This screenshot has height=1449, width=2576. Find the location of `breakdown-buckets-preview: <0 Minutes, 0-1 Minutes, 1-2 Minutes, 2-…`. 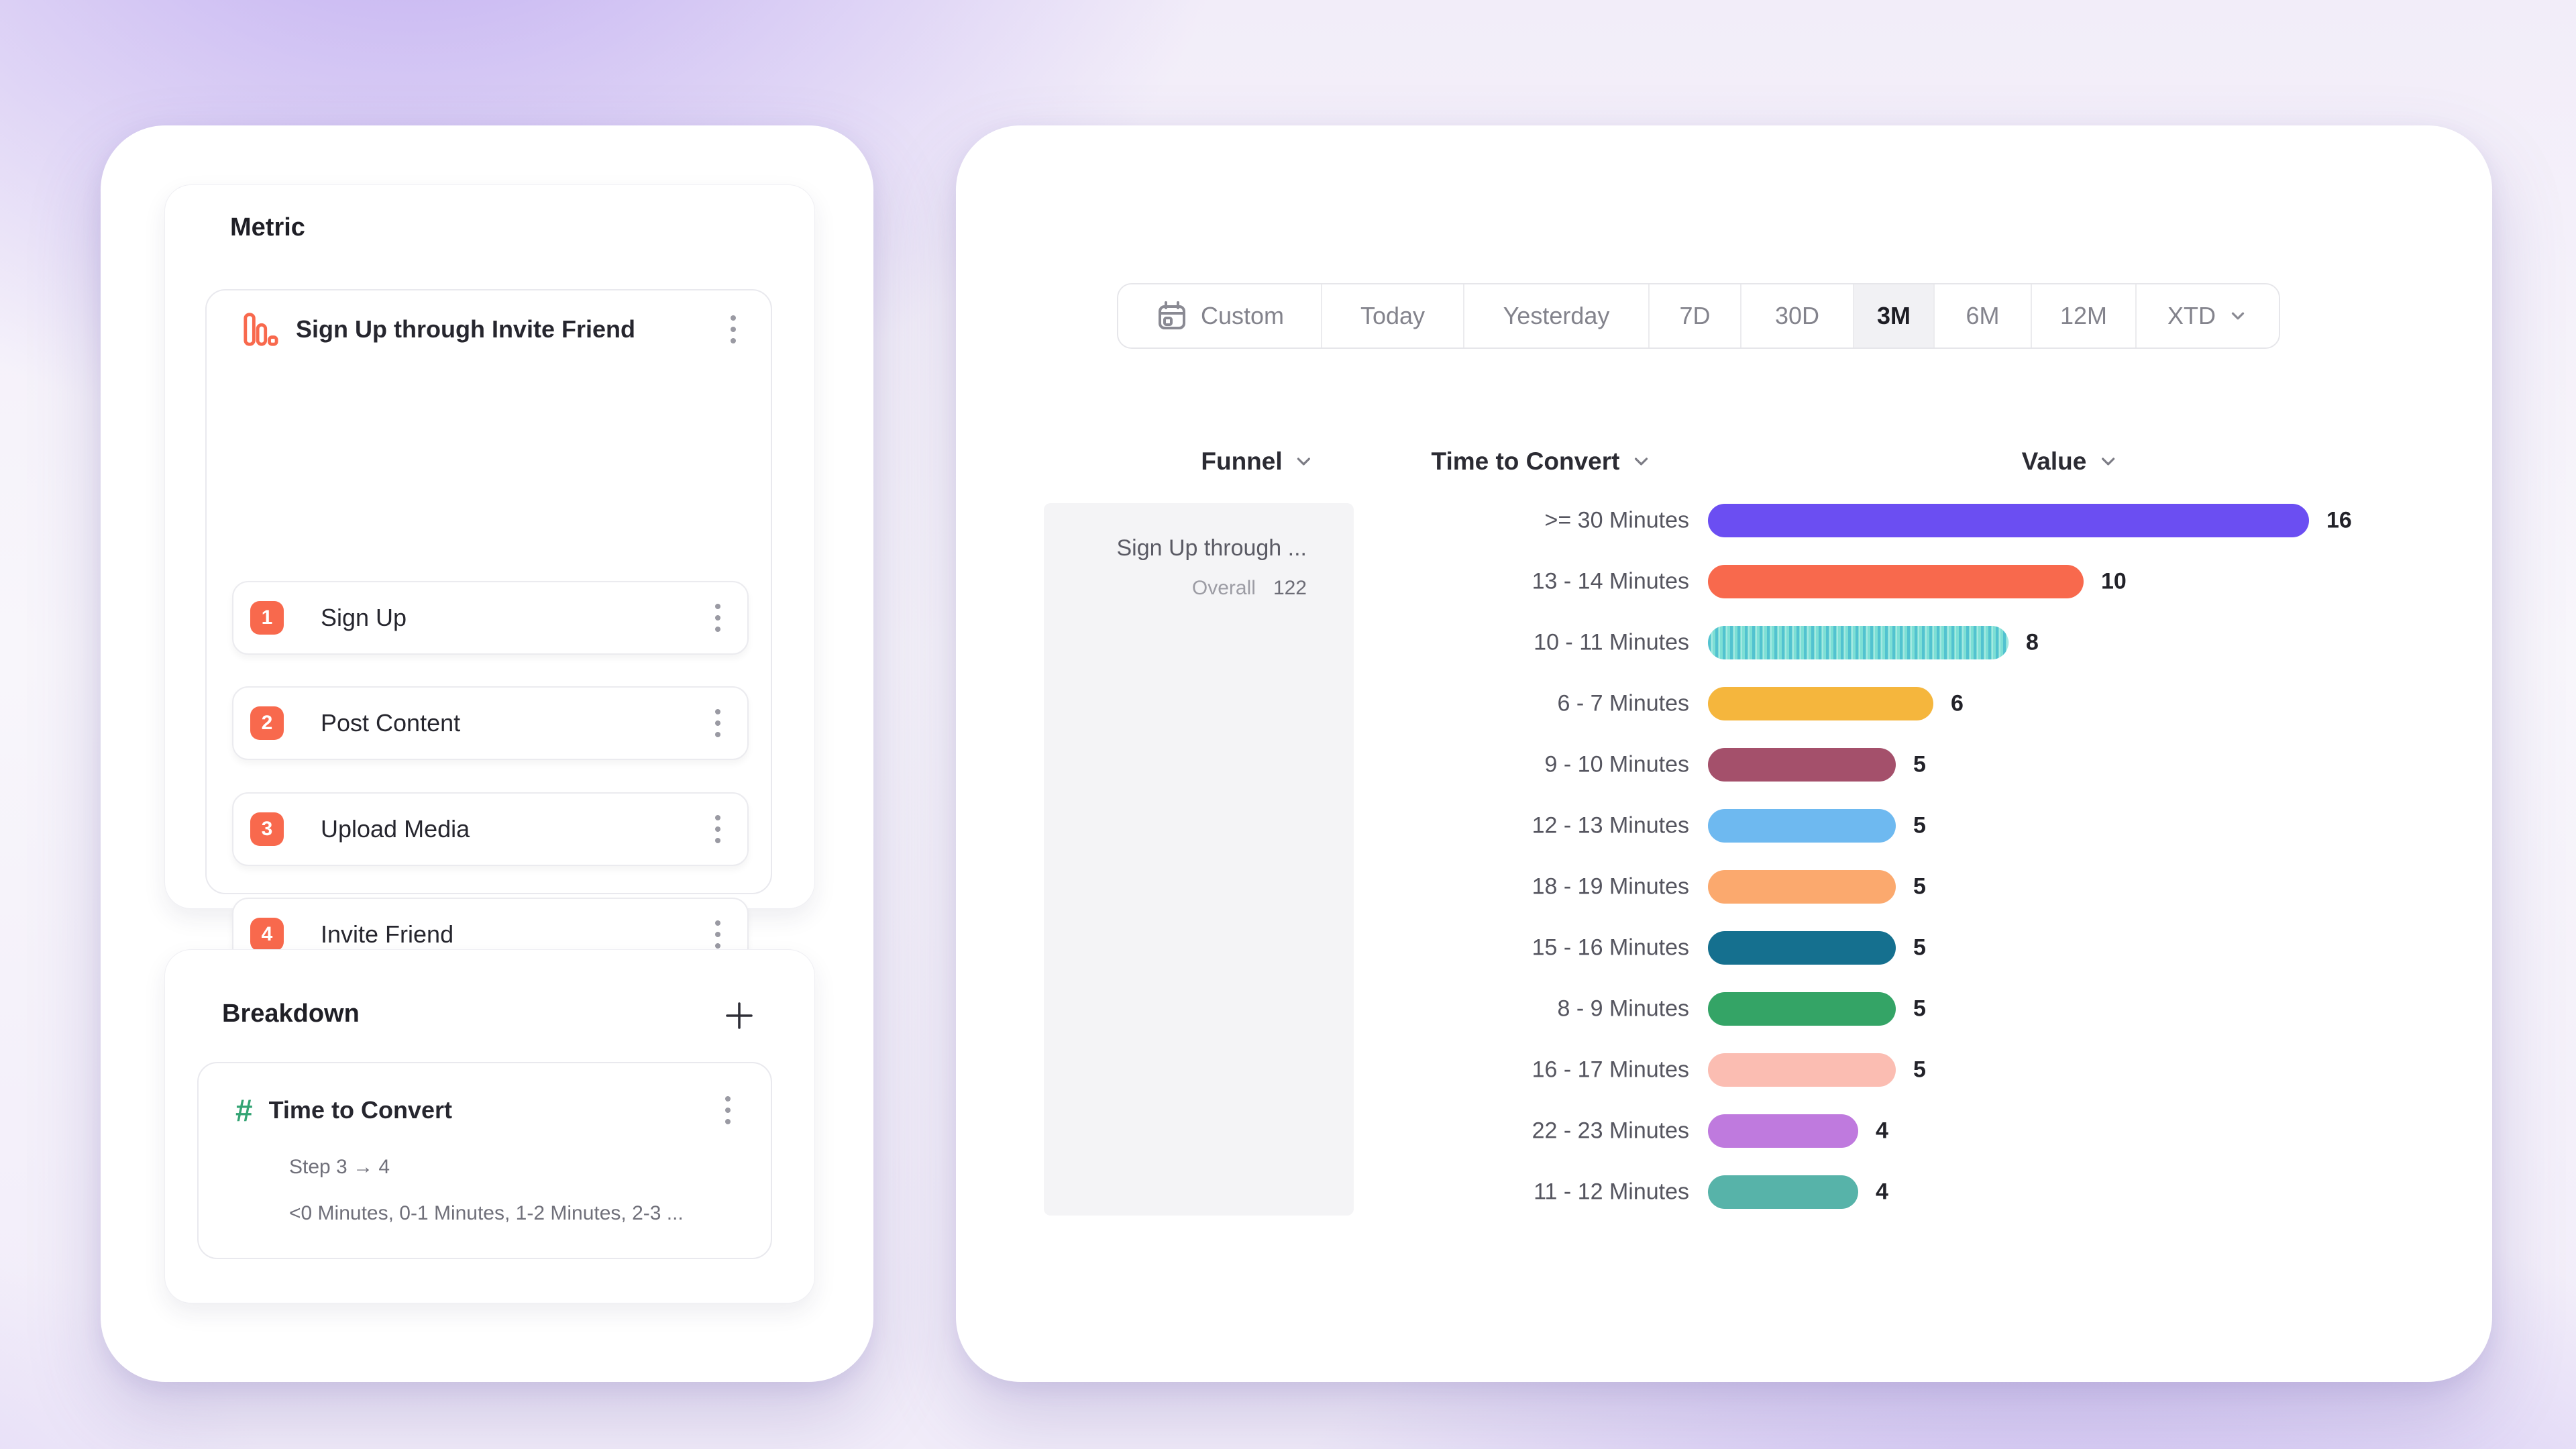

breakdown-buckets-preview: <0 Minutes, 0-1 Minutes, 1-2 Minutes, 2-… is located at coordinates (486, 1213).